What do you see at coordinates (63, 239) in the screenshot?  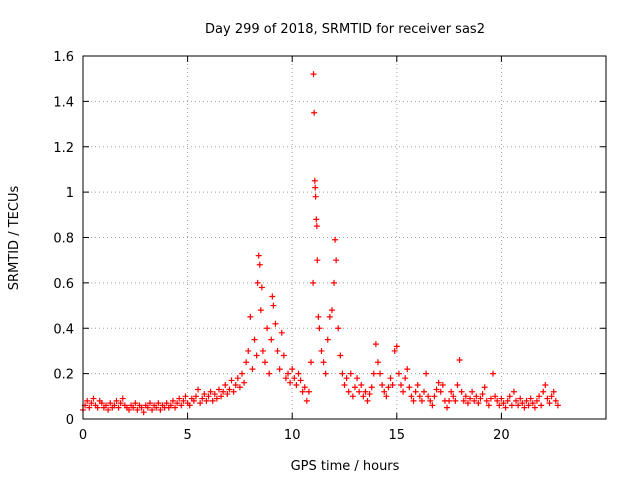 I see `y-tick-label: 0.8` at bounding box center [63, 239].